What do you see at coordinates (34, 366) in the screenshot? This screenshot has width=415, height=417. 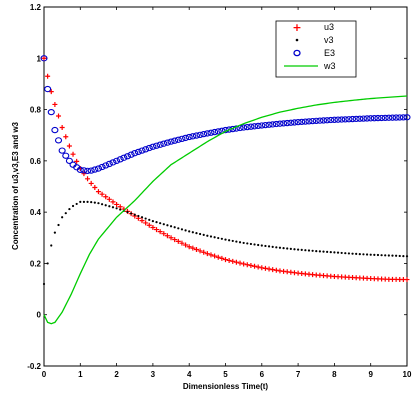 I see `y-tick-label: -0.2` at bounding box center [34, 366].